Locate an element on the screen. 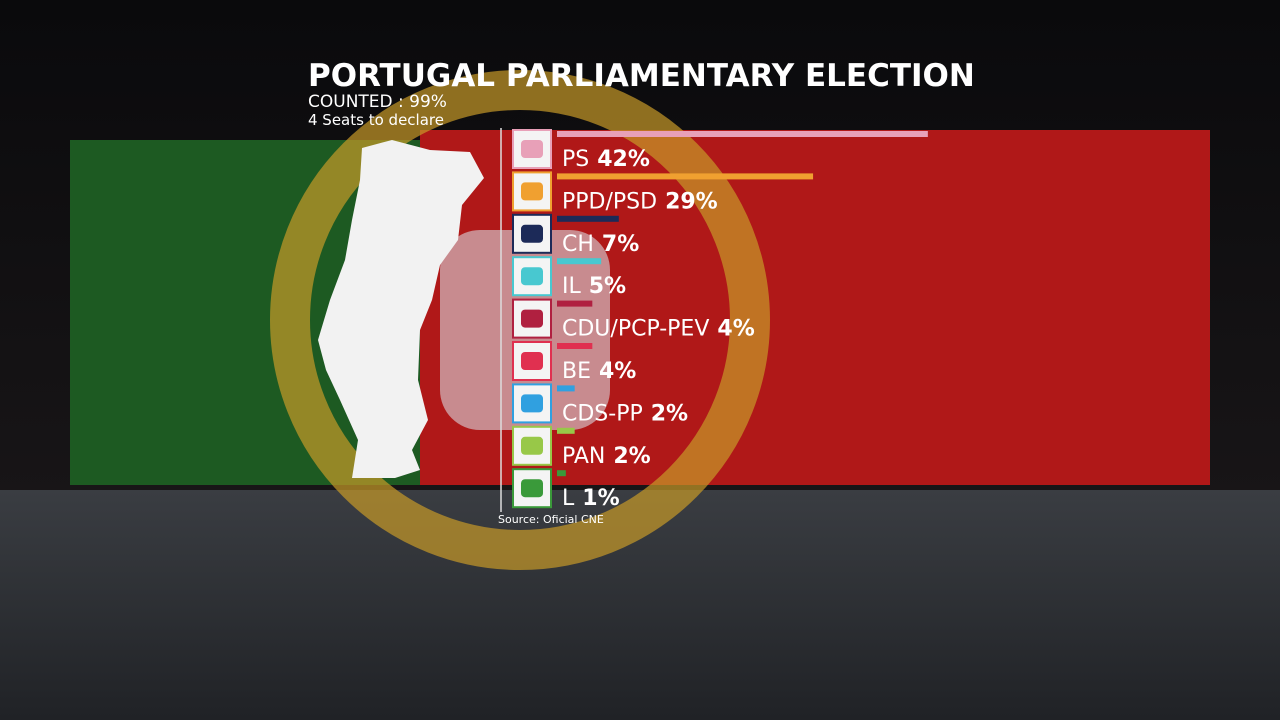  party-logo is located at coordinates (532, 276).